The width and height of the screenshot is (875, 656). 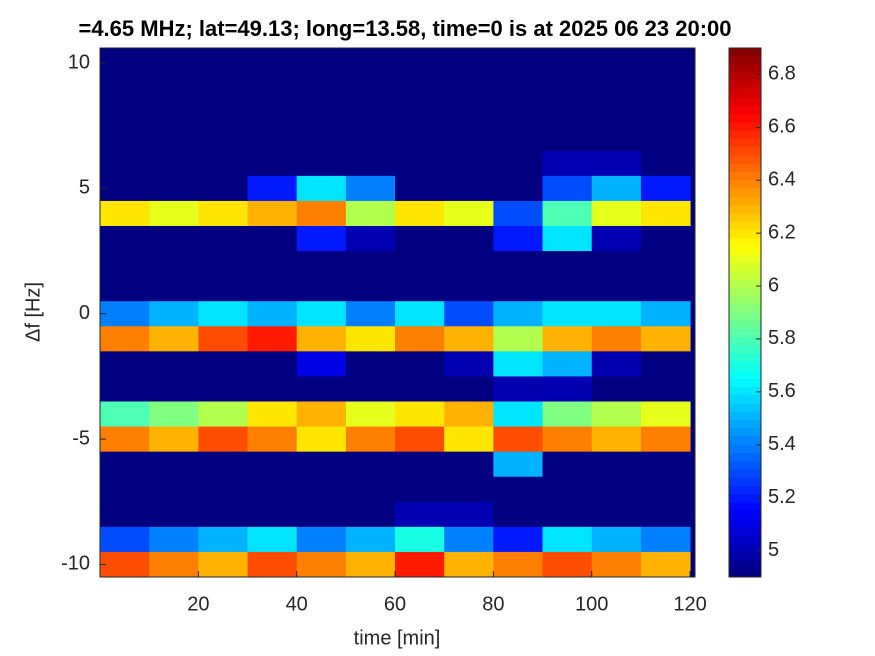 What do you see at coordinates (782, 232) in the screenshot?
I see `colorbar-tick-label: 6.2` at bounding box center [782, 232].